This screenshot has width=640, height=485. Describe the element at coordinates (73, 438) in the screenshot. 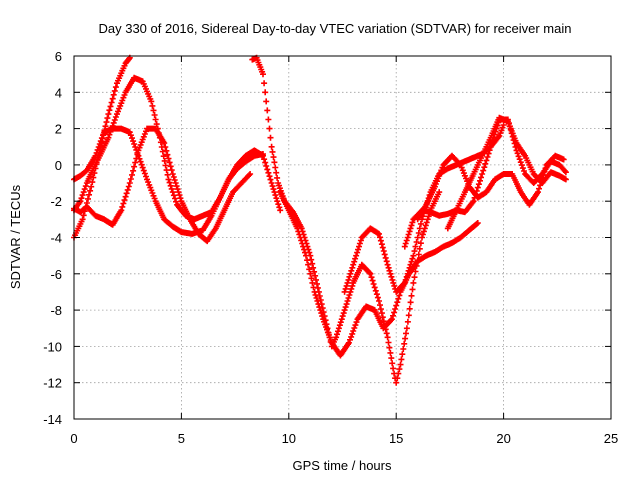

I see `x-tick-label: 0` at that location.